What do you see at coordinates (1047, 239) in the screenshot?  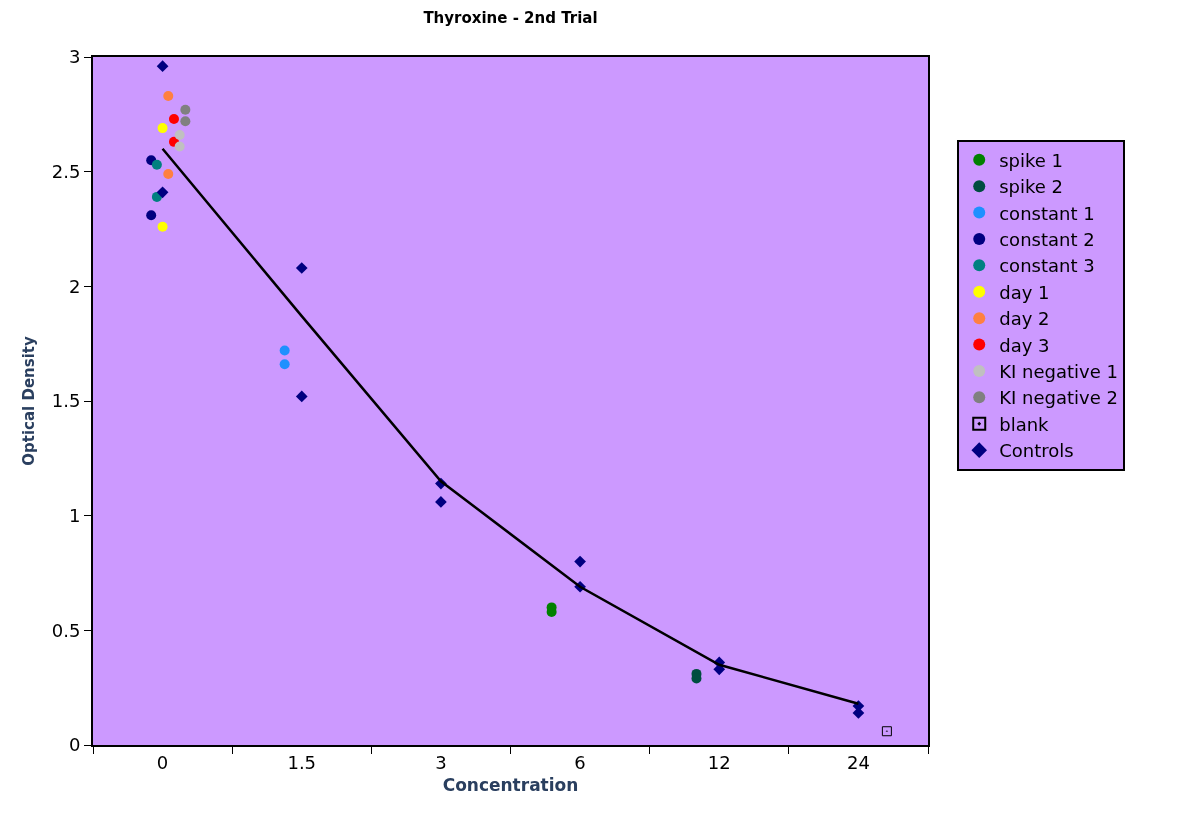 I see `legend-label: constant 2` at bounding box center [1047, 239].